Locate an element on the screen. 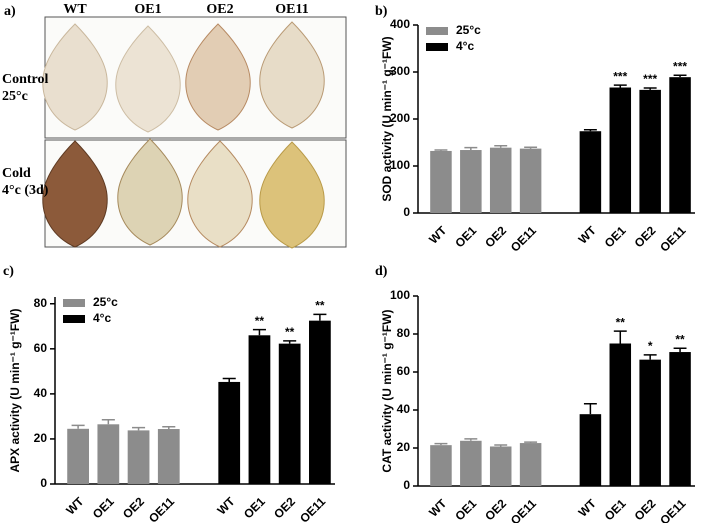 This screenshot has height=523, width=708. y-tick-label: 400 is located at coordinates (400, 24).